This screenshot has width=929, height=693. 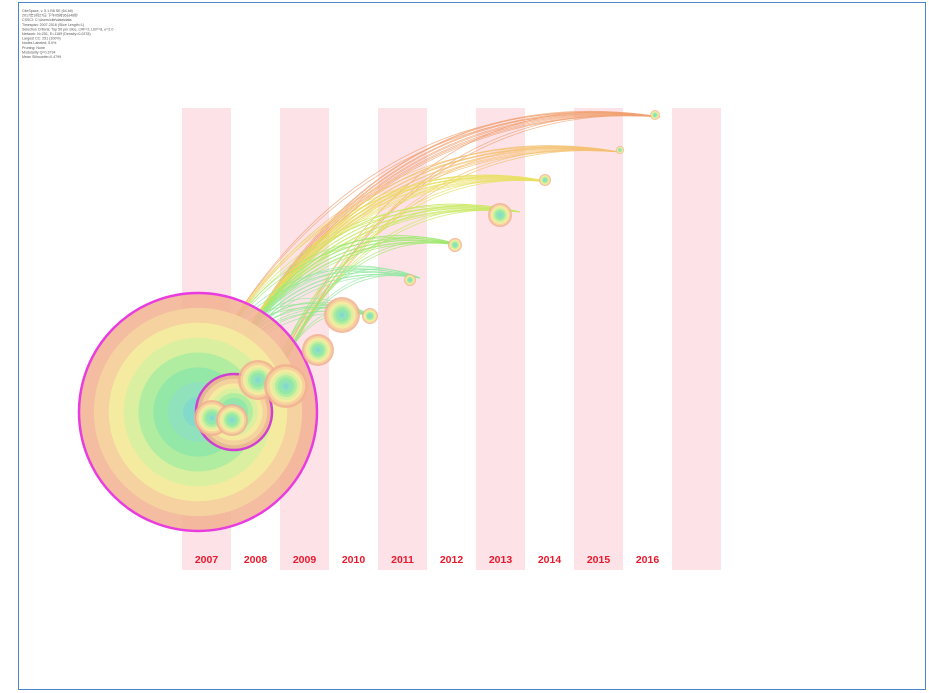 I want to click on year-label: 2016, so click(x=648, y=560).